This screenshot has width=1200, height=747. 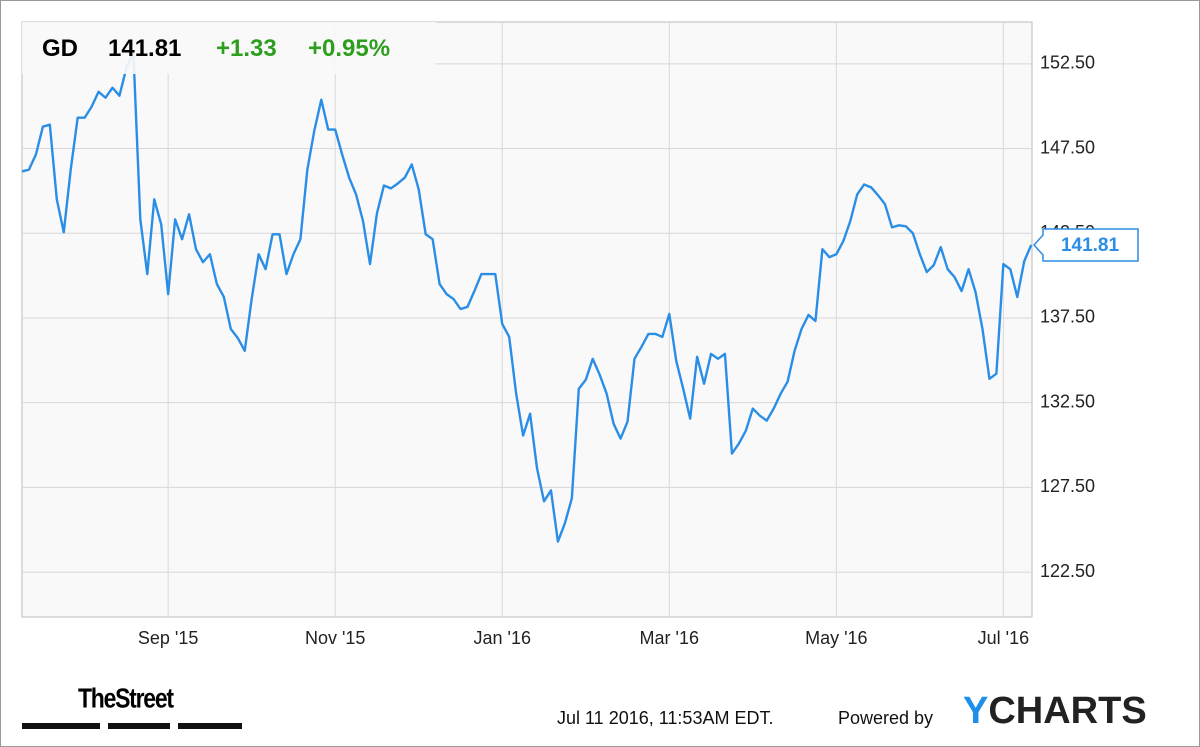 I want to click on y-tick-label: 147.50, so click(x=1067, y=147).